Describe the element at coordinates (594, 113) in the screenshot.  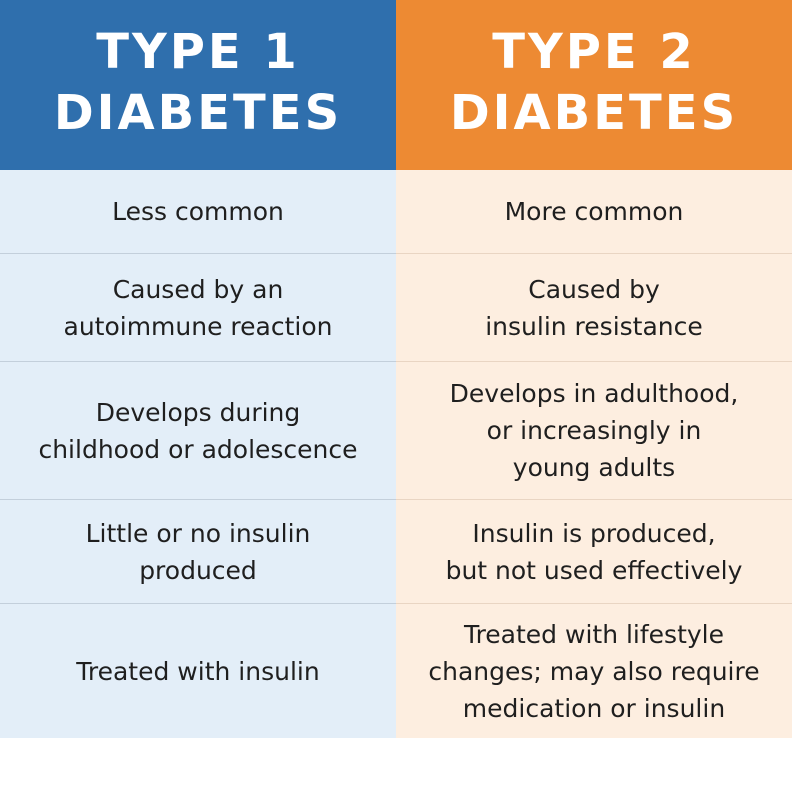
I see `type2-header-line2: DIABETES` at that location.